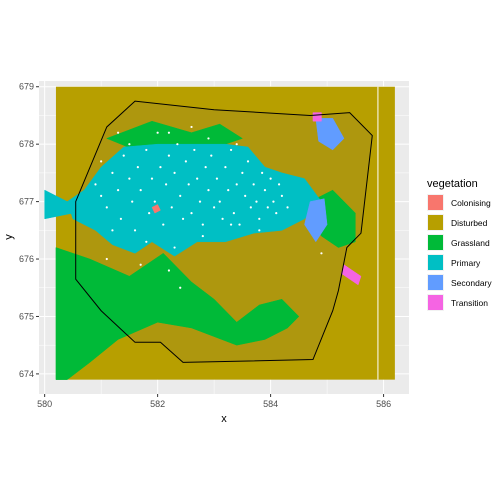 This screenshot has height=504, width=504. I want to click on x-axis: 580 582 584 586, so click(214, 401).